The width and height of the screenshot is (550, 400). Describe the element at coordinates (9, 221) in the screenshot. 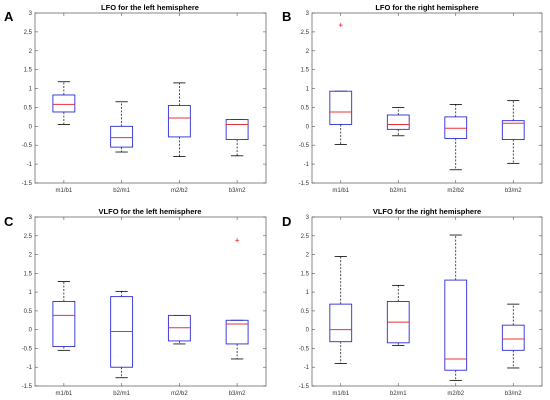

I see `panel-letter: C` at that location.